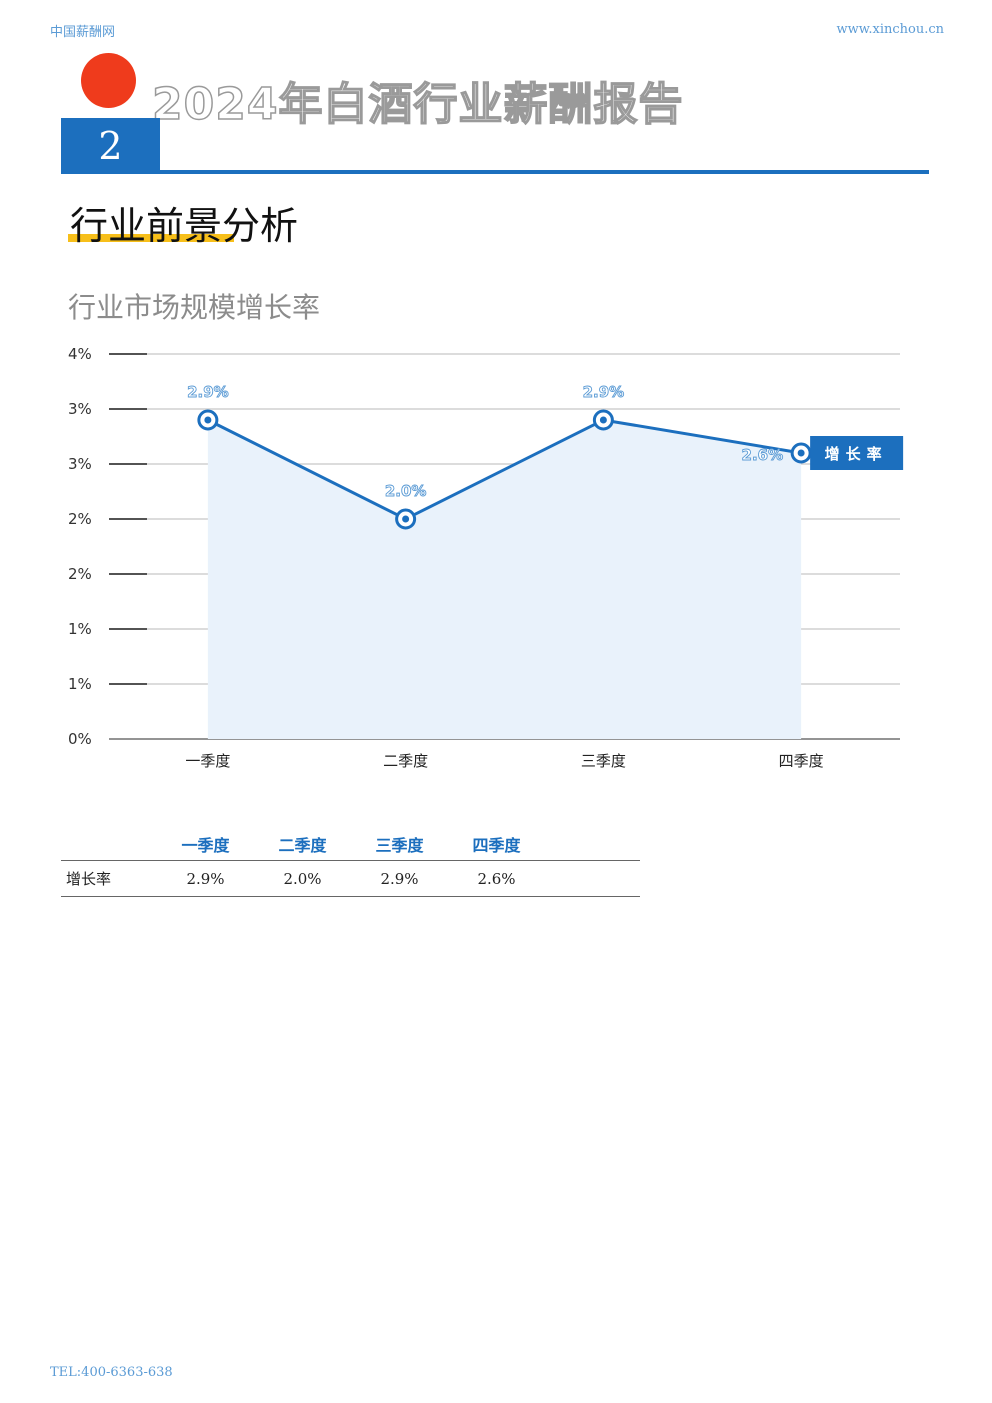  What do you see at coordinates (184, 226) in the screenshot?
I see `section-title: 行业前景分析` at bounding box center [184, 226].